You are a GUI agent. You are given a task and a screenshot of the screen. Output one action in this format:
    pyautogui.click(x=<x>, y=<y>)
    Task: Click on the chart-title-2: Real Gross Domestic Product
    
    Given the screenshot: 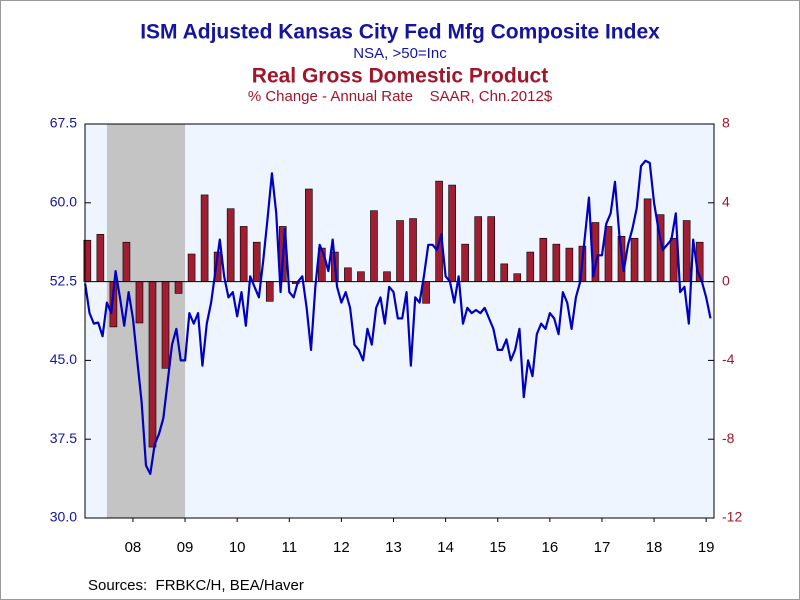 What is the action you would take?
    pyautogui.click(x=400, y=76)
    